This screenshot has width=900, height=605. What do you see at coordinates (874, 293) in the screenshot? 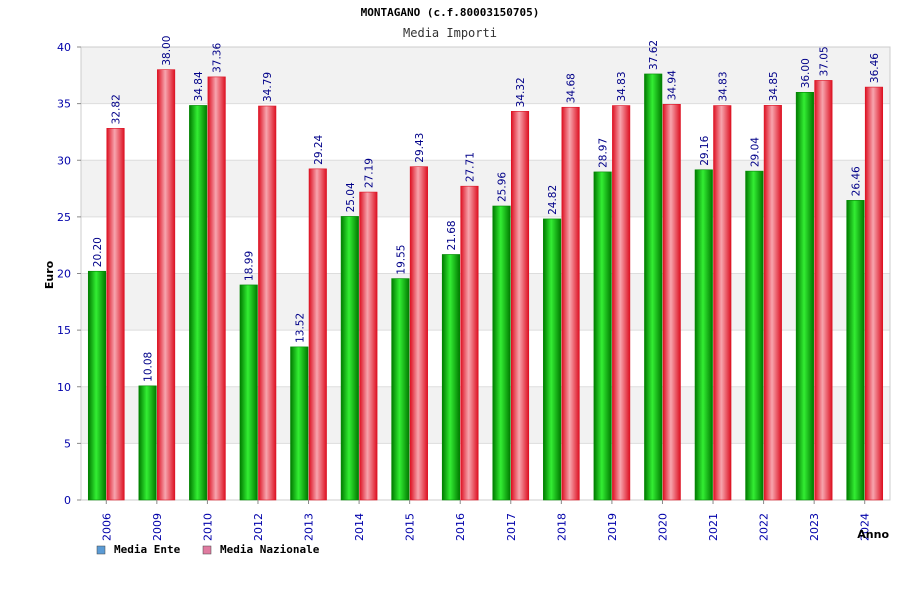
I see `bar-media-nazionale-2024` at bounding box center [874, 293].